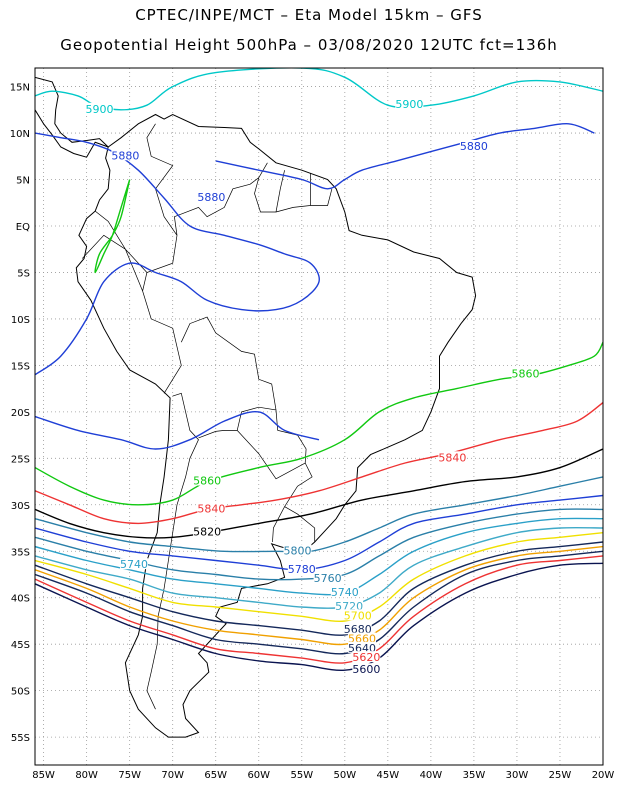 Image resolution: width=618 pixels, height=800 pixels. What do you see at coordinates (20, 366) in the screenshot?
I see `latitude-tick-label: 15S` at bounding box center [20, 366].